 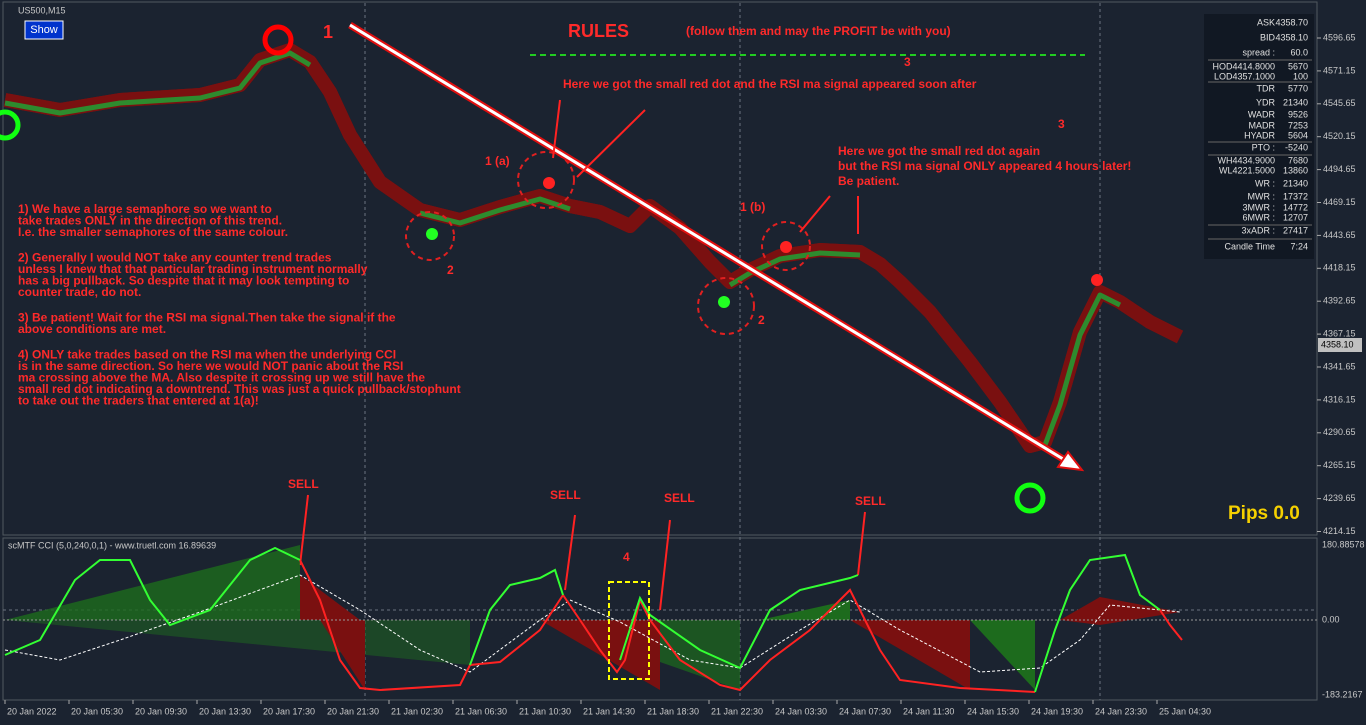 I want to click on rules-title: RULES, so click(x=598, y=31).